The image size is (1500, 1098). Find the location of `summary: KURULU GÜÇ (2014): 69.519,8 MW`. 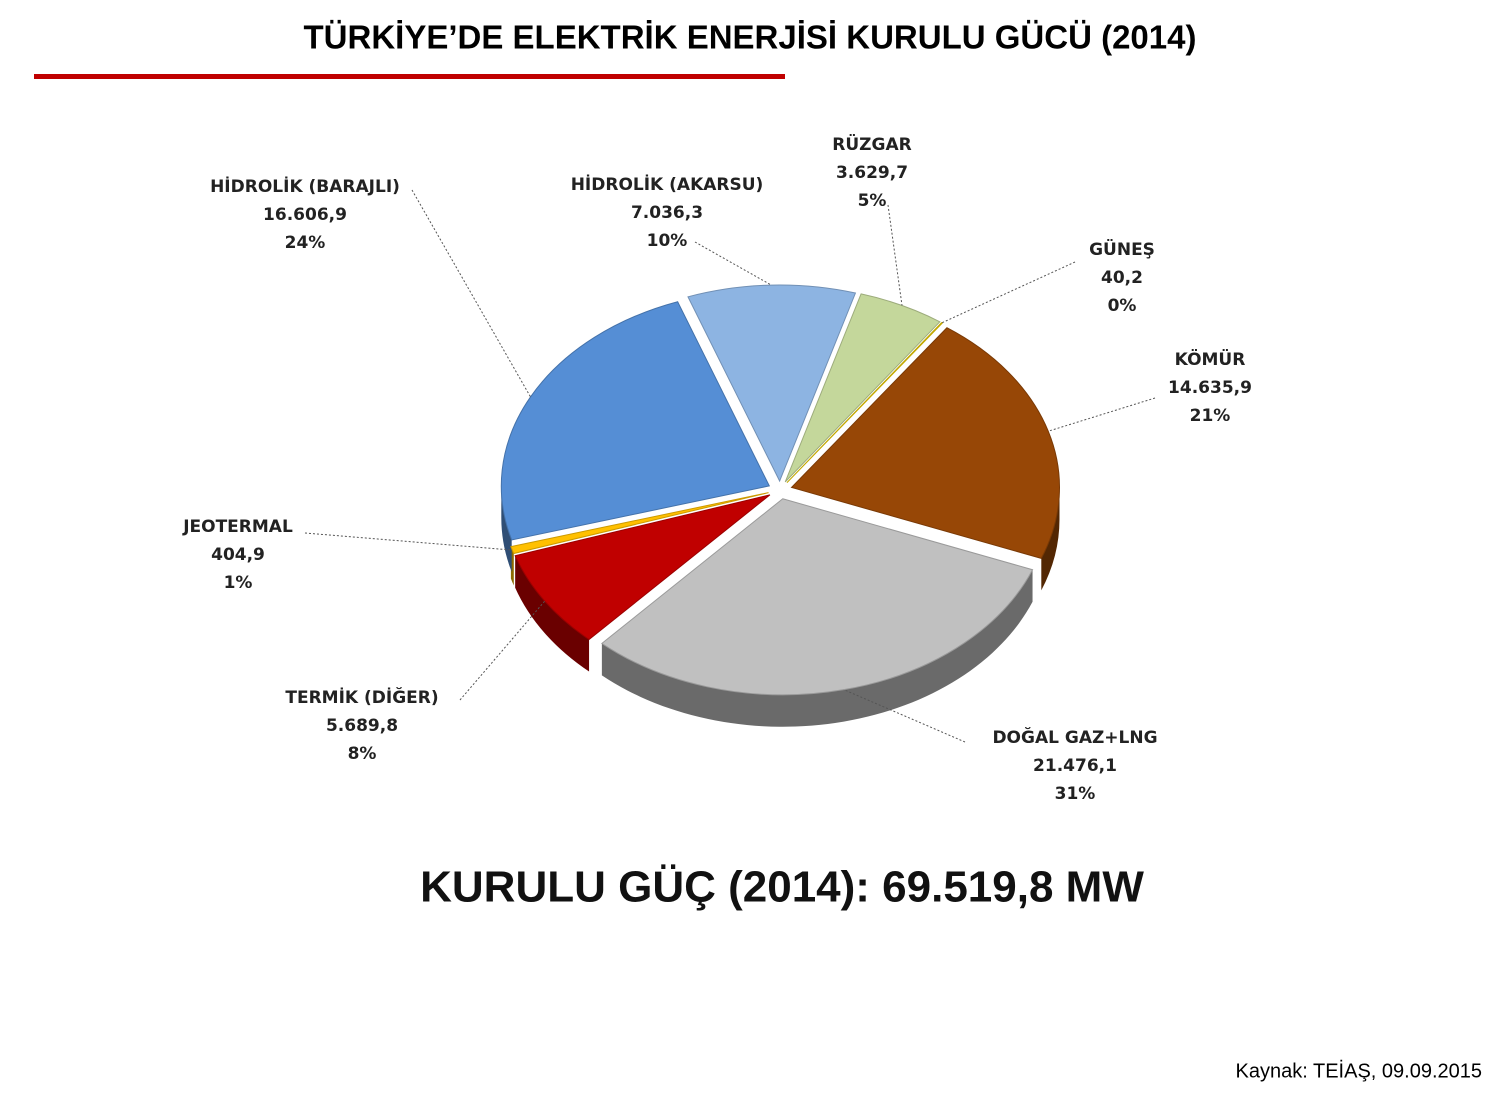

summary: KURULU GÜÇ (2014): 69.519,8 MW is located at coordinates (782, 887).